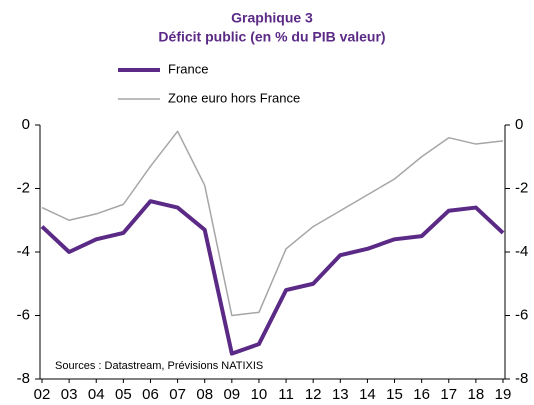 The width and height of the screenshot is (534, 405). I want to click on y2-tick-label: -2, so click(521, 187).